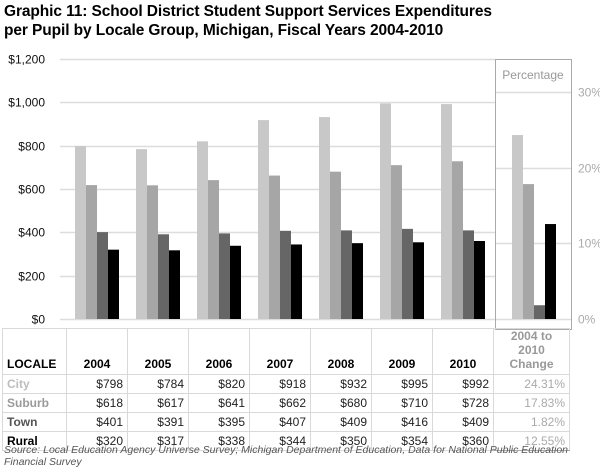 Image resolution: width=600 pixels, height=468 pixels. Describe the element at coordinates (280, 384) in the screenshot. I see `table-cell: $918` at that location.